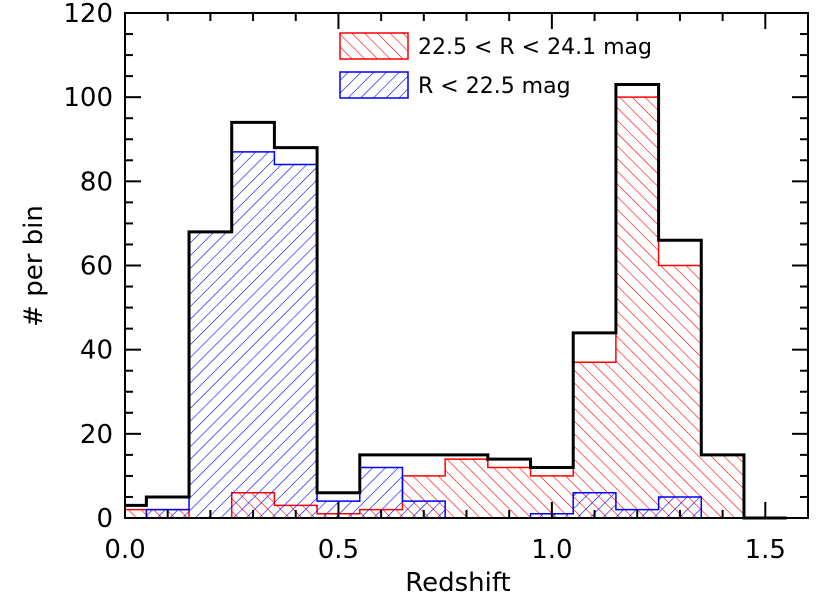 The height and width of the screenshot is (609, 830). Describe the element at coordinates (104, 519) in the screenshot. I see `y-tick-label: 0` at that location.